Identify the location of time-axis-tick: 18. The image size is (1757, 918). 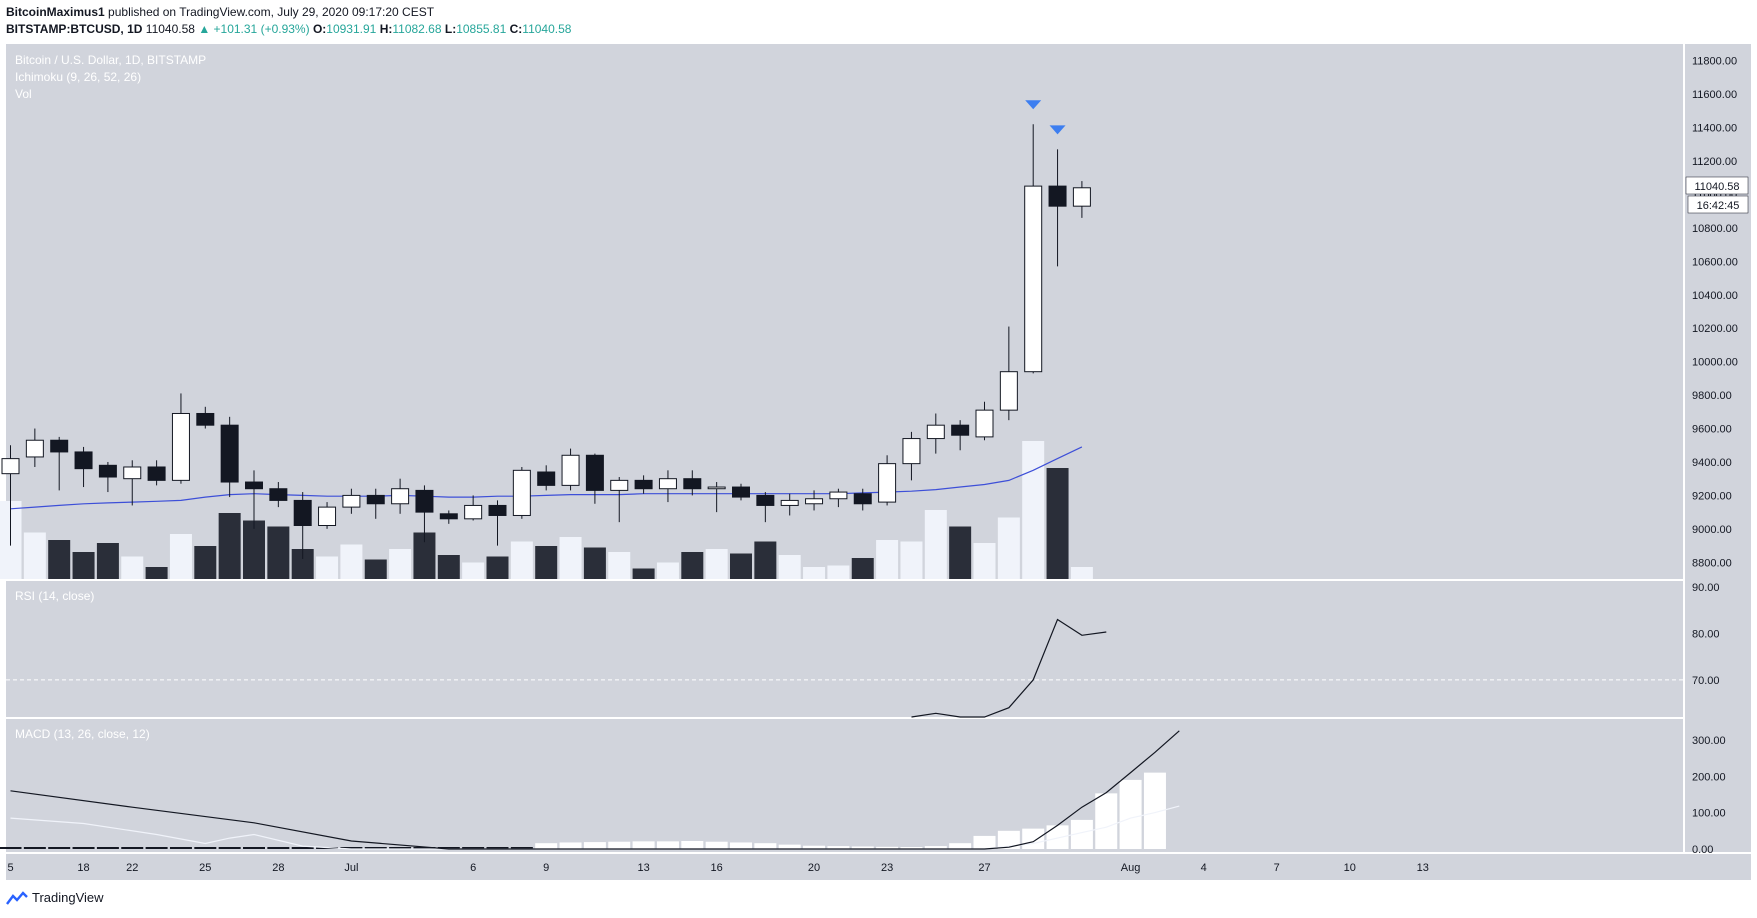
(83, 868).